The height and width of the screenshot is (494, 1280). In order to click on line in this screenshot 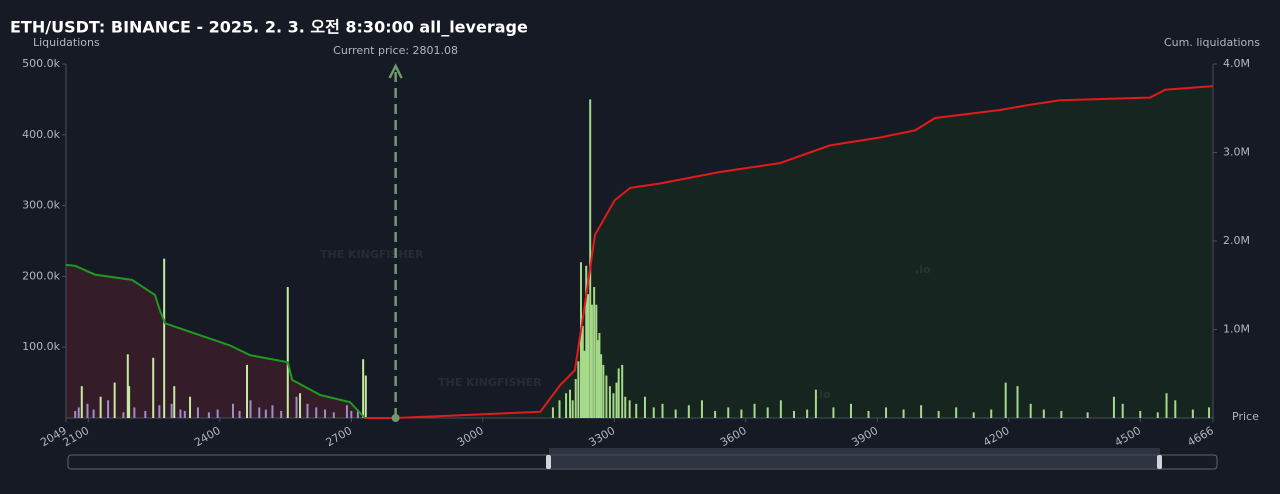, I will do `click(215, 341)`.